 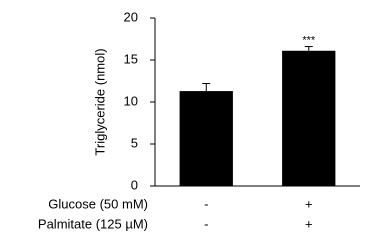 I want to click on y-axis-label: Triglyceride (nmol), so click(x=99, y=101).